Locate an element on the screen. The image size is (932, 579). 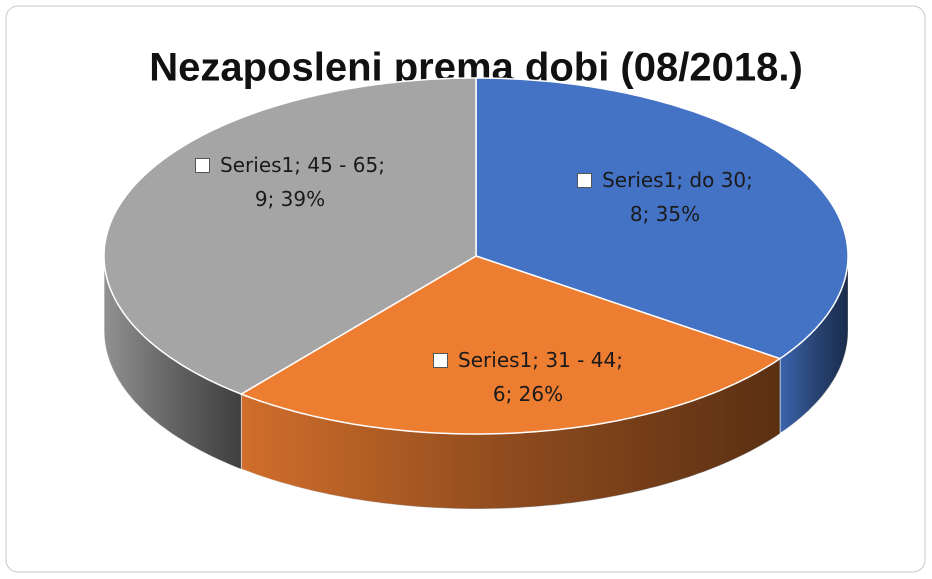
data-label: Series1; 31 - 44; 6; 26% is located at coordinates (528, 377).